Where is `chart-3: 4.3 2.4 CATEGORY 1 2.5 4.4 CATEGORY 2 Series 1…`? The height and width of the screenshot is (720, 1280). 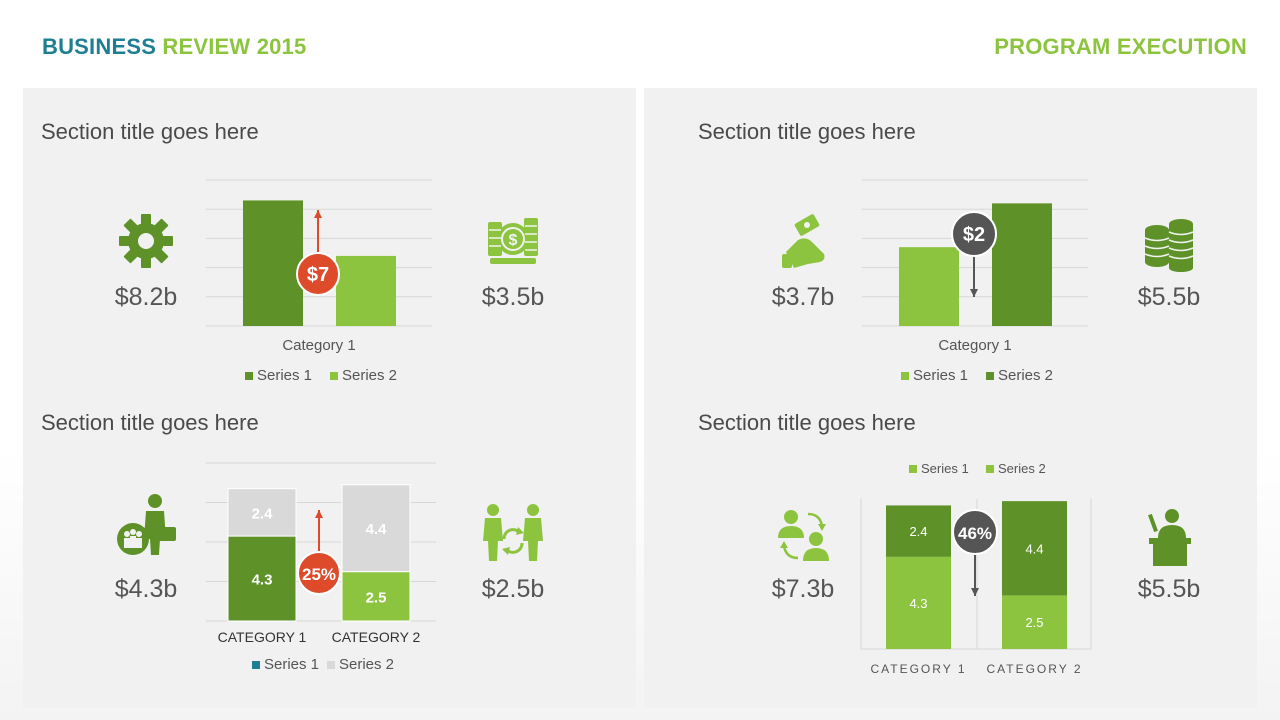
chart-3: 4.3 2.4 CATEGORY 1 2.5 4.4 CATEGORY 2 Series 1… is located at coordinates (321, 567).